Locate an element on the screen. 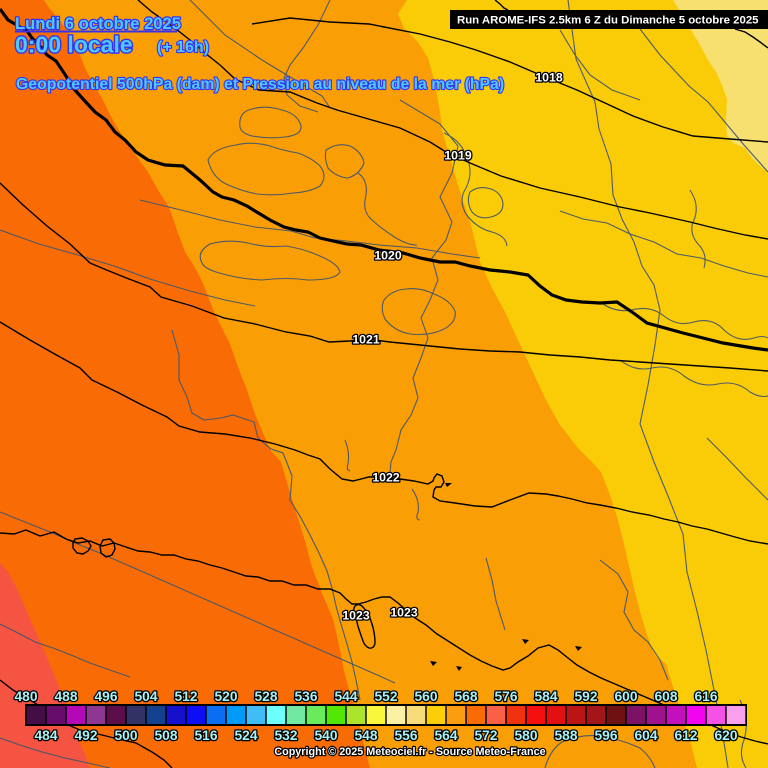 The image size is (768, 768). legend-label-488: 488 is located at coordinates (65, 696).